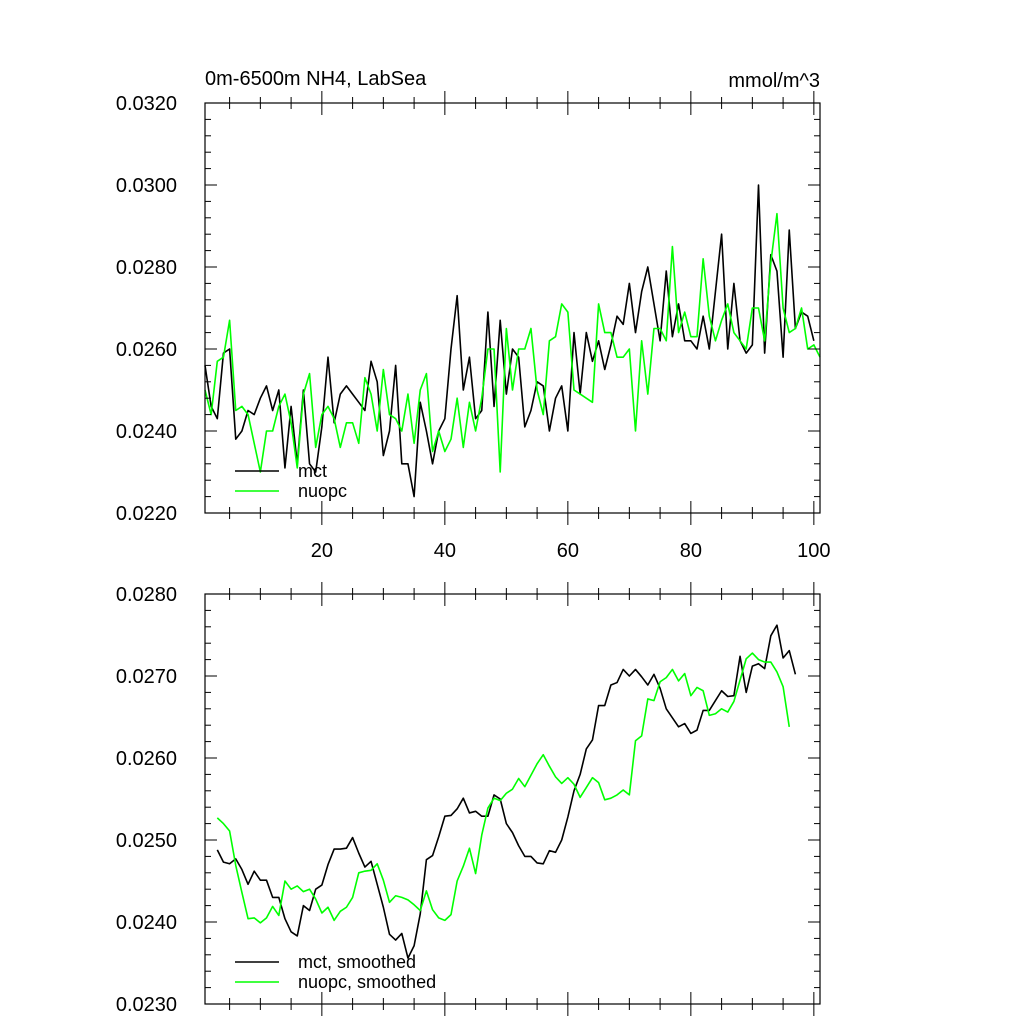 This screenshot has height=1024, width=1024. I want to click on panel-units: mmol/m^3, so click(774, 81).